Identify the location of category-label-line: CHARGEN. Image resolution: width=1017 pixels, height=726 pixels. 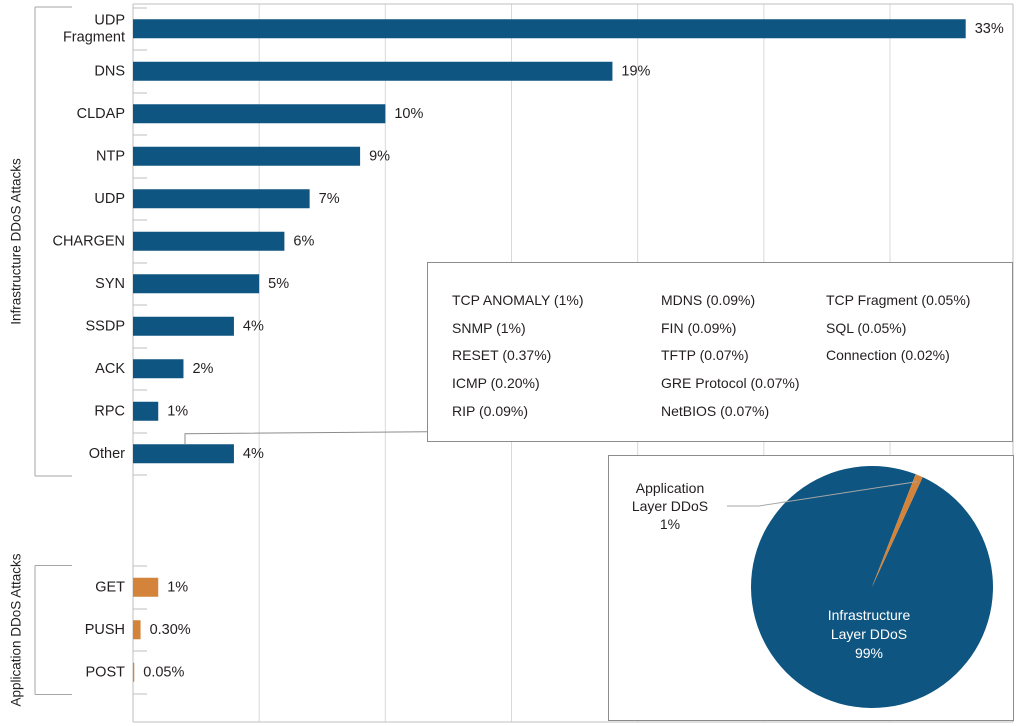
(88, 241).